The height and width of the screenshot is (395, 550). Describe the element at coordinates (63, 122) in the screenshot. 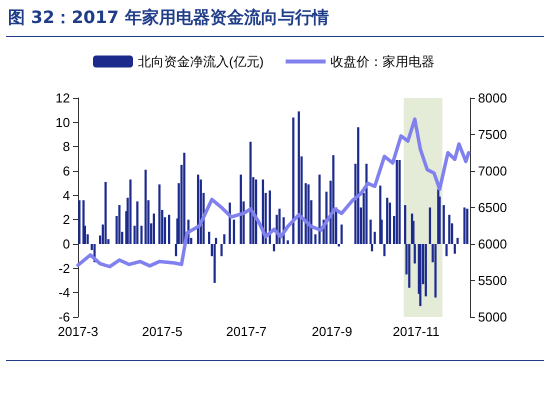

I see `y-tick-label: 10` at that location.